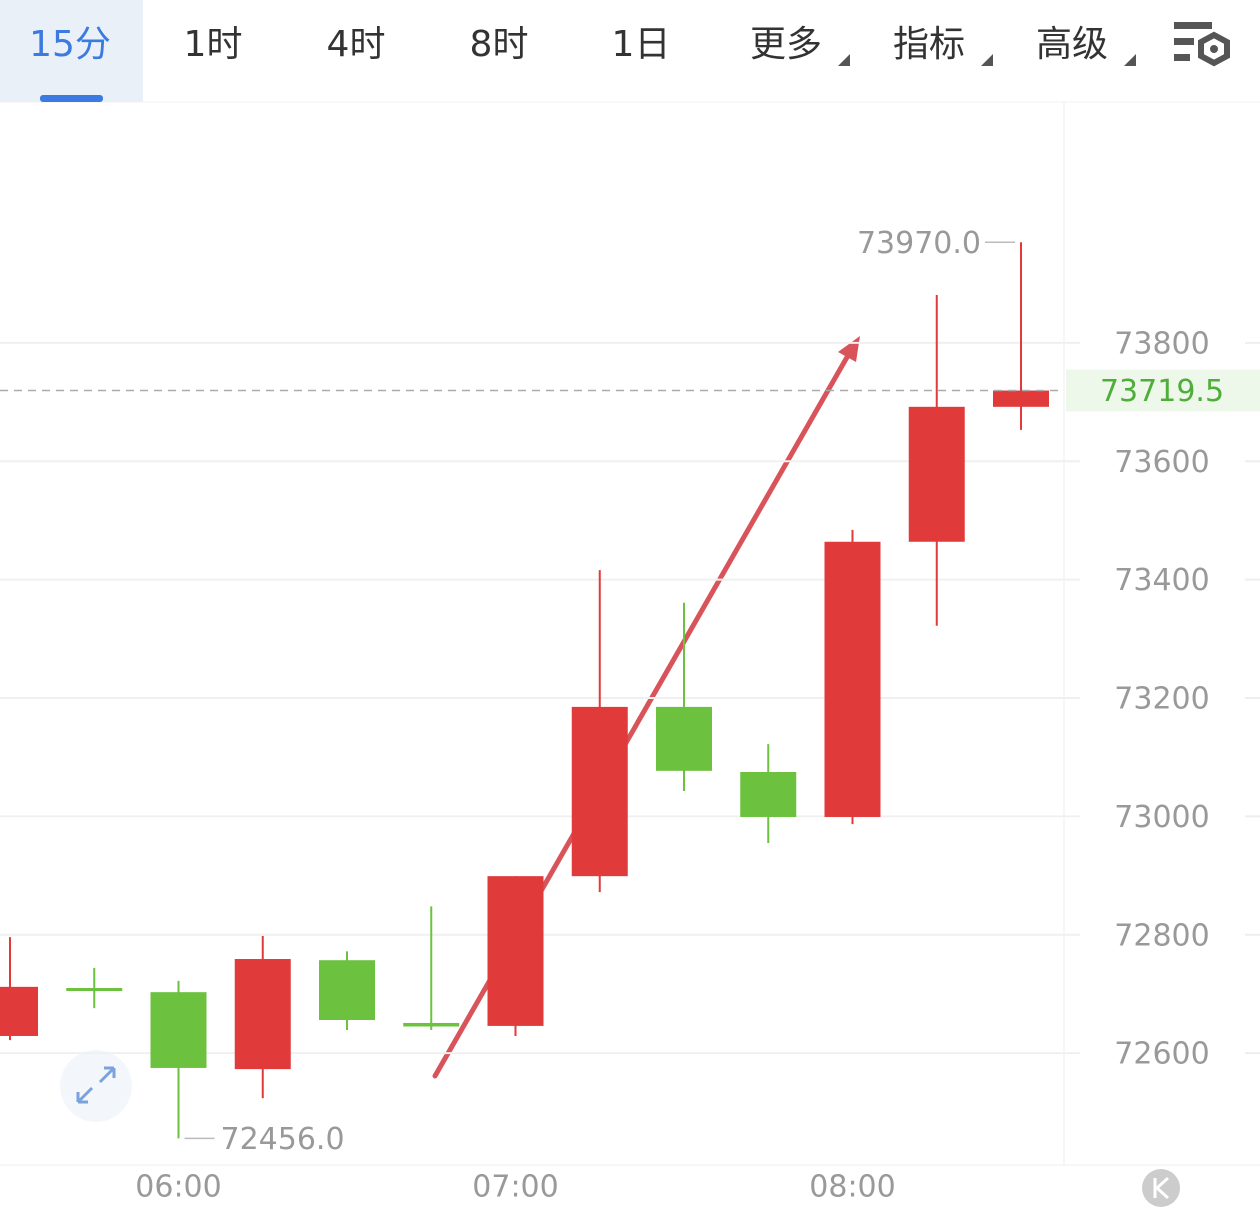 The height and width of the screenshot is (1208, 1260). I want to click on tab: 8时, so click(499, 44).